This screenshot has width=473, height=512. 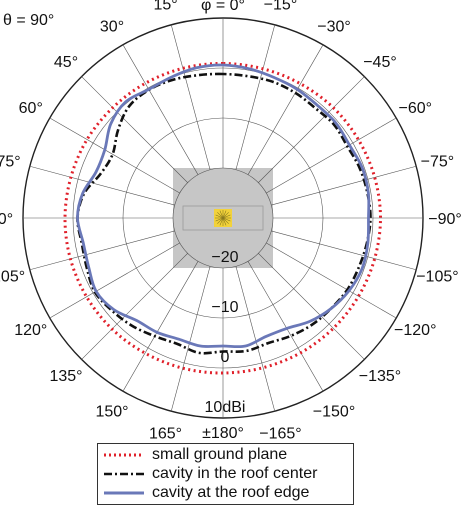 What do you see at coordinates (380, 376) in the screenshot?
I see `angle-tick-label: −135°` at bounding box center [380, 376].